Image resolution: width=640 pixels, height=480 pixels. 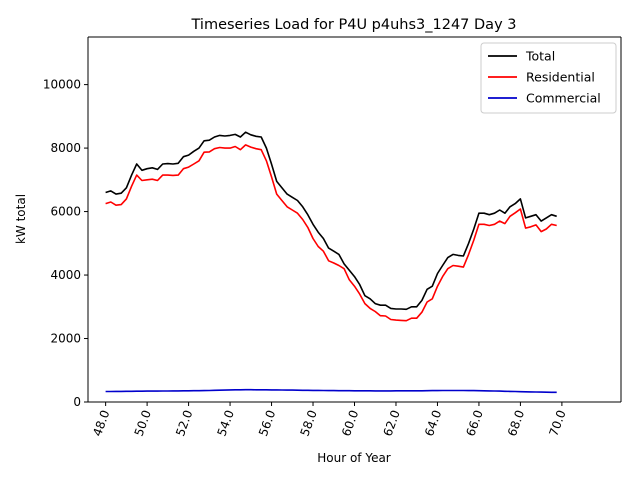 What do you see at coordinates (516, 423) in the screenshot?
I see `x-tick-label: 68.0` at bounding box center [516, 423].